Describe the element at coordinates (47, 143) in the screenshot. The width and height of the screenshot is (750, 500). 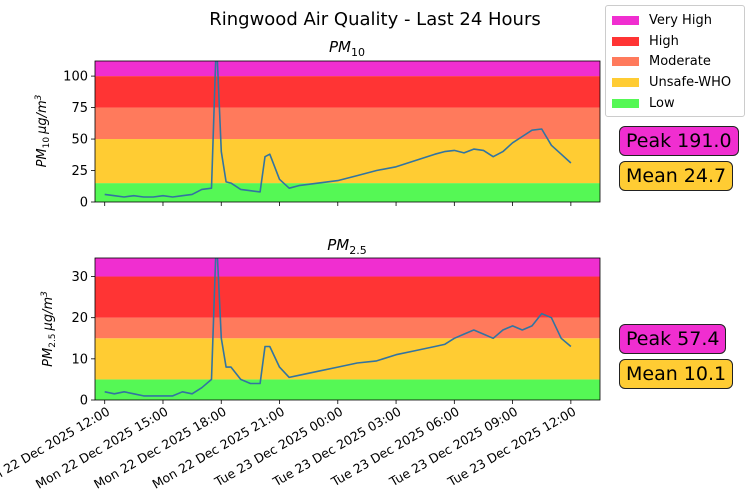
I see `pm10-ylabel-sub: 10` at that location.